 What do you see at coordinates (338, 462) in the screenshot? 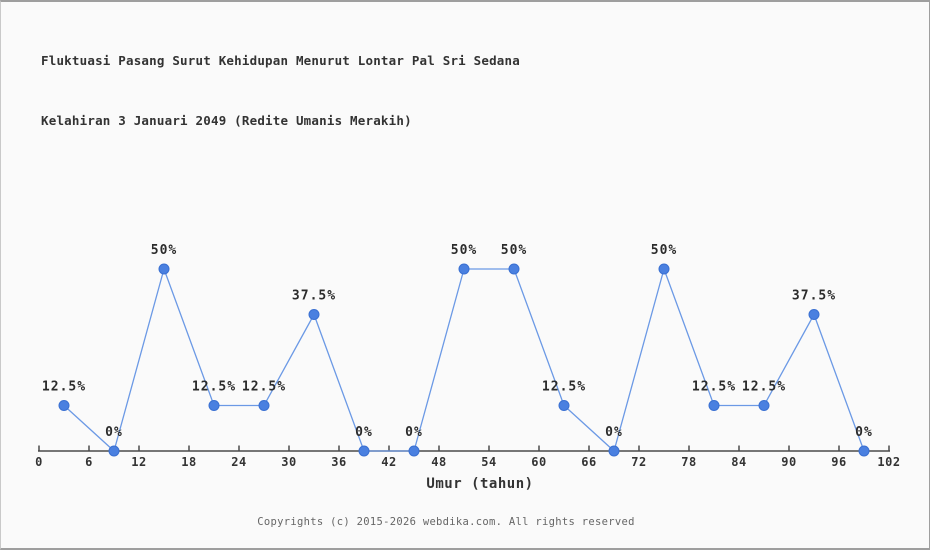
I see `x-tick-label: 36` at bounding box center [338, 462].